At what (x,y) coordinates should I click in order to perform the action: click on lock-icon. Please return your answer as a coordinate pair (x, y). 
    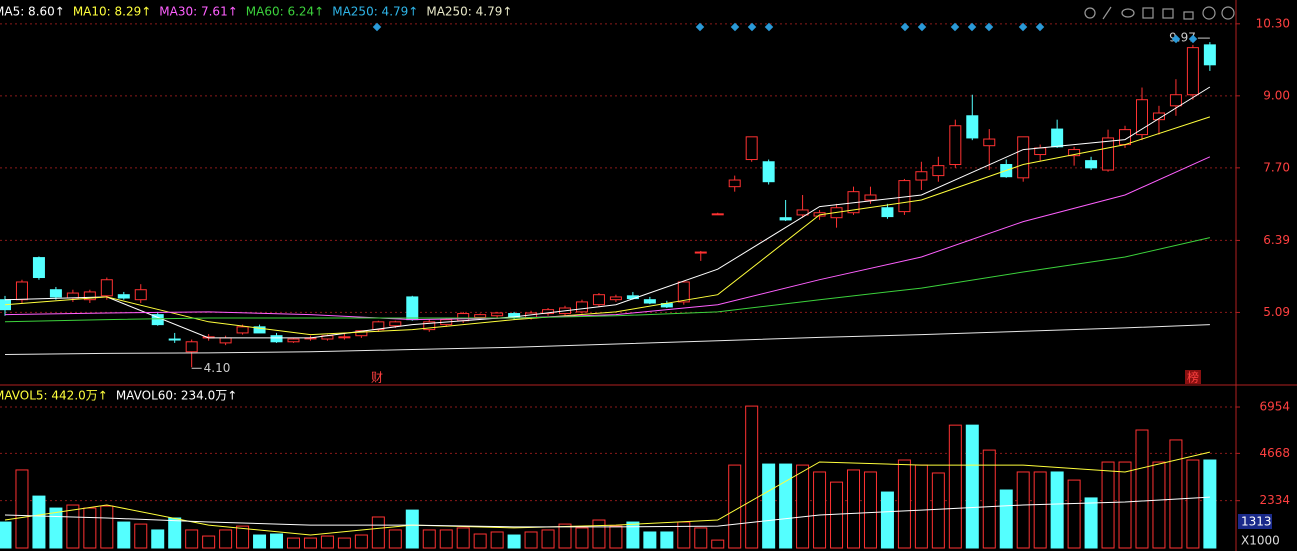
    Looking at the image, I should click on (1188, 15).